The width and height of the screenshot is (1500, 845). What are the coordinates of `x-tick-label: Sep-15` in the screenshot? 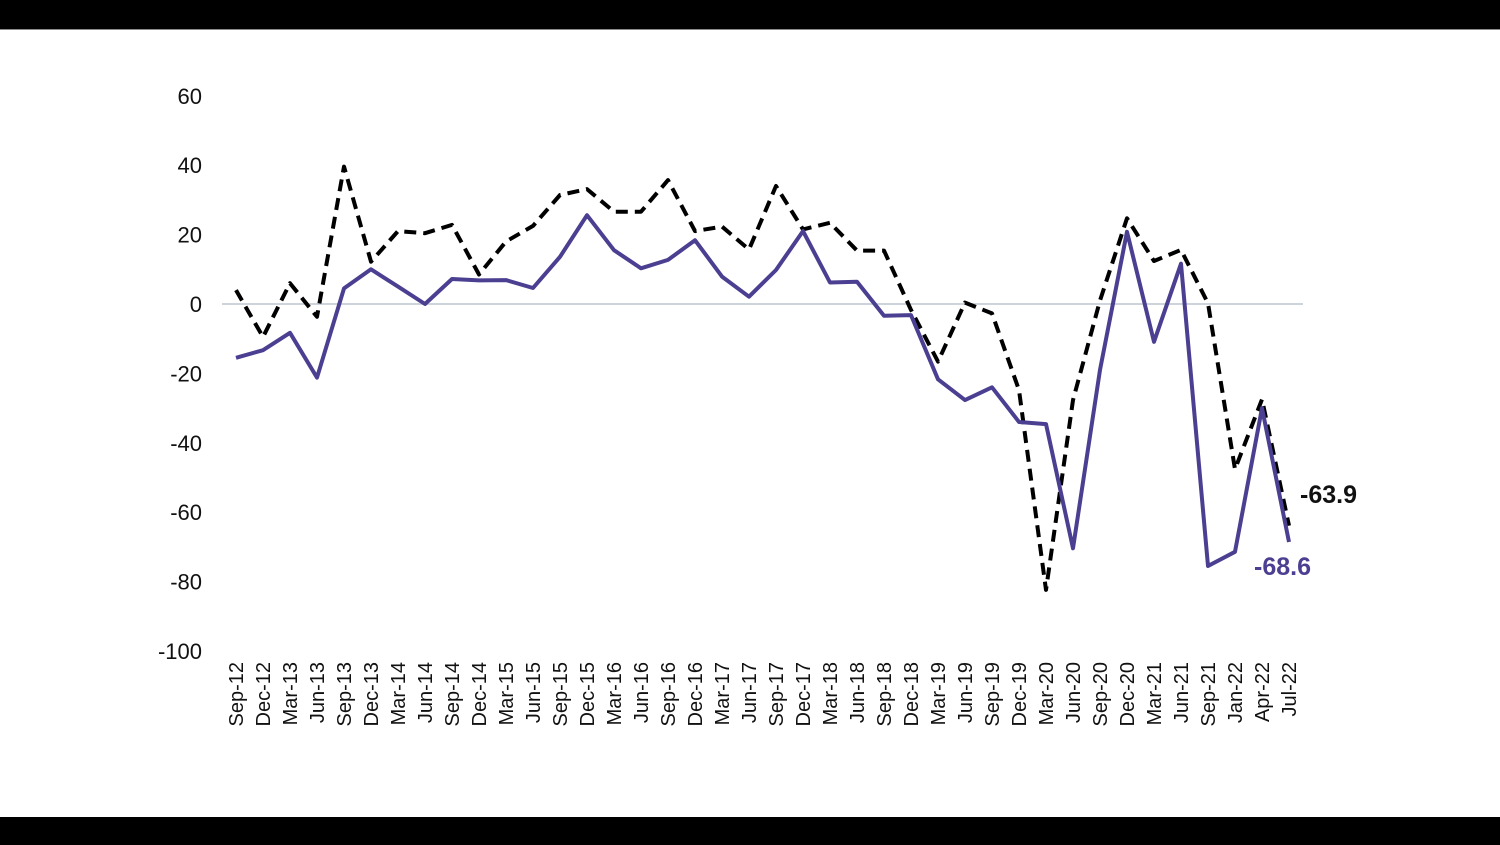 It's located at (561, 694).